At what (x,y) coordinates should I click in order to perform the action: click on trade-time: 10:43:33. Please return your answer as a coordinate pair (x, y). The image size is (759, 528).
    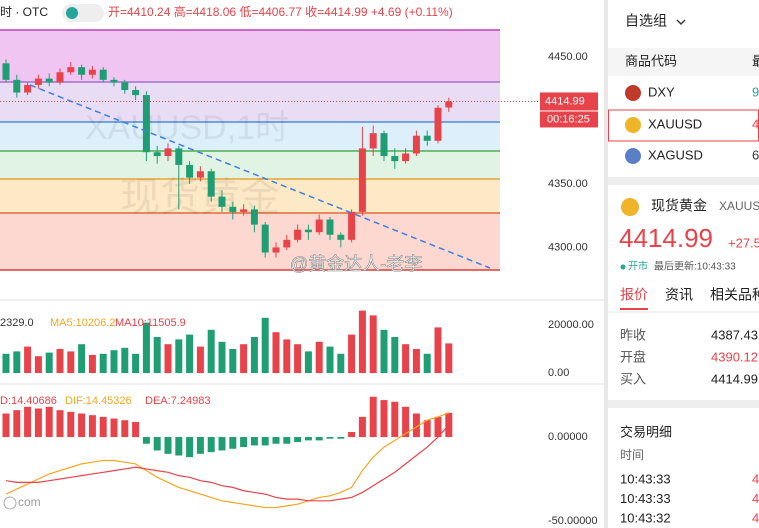
    Looking at the image, I should click on (645, 478).